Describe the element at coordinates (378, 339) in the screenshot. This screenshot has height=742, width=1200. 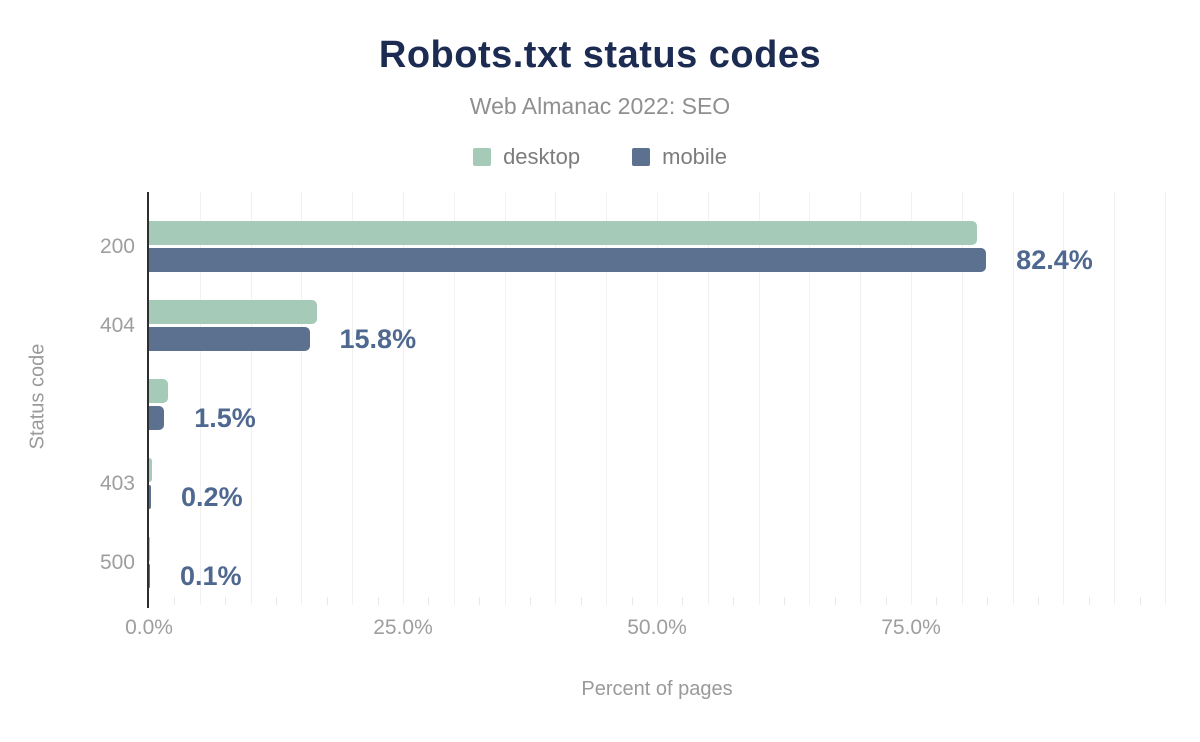
I see `value-label-404: 15.8%` at that location.